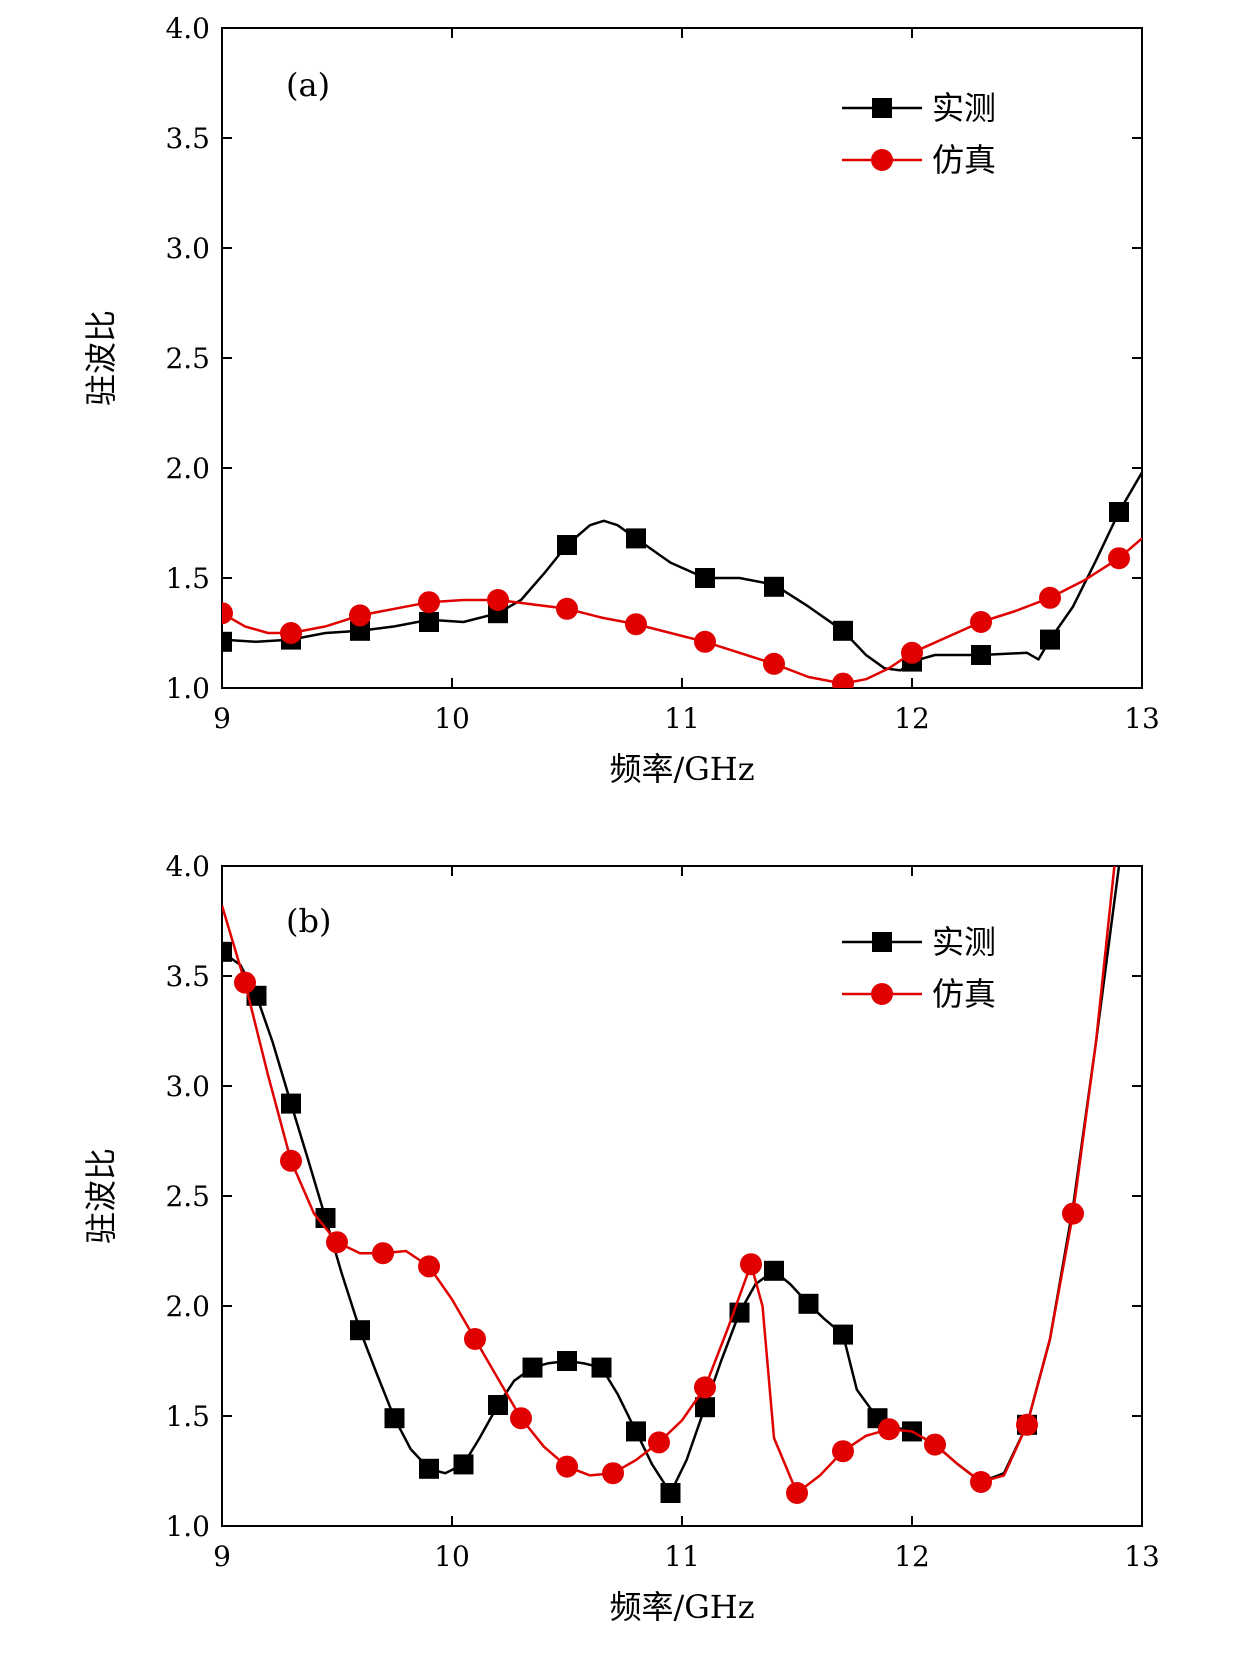 The image size is (1260, 1677). What do you see at coordinates (1142, 1556) in the screenshot?
I see `panel-b-x-tick-label: 13` at bounding box center [1142, 1556].